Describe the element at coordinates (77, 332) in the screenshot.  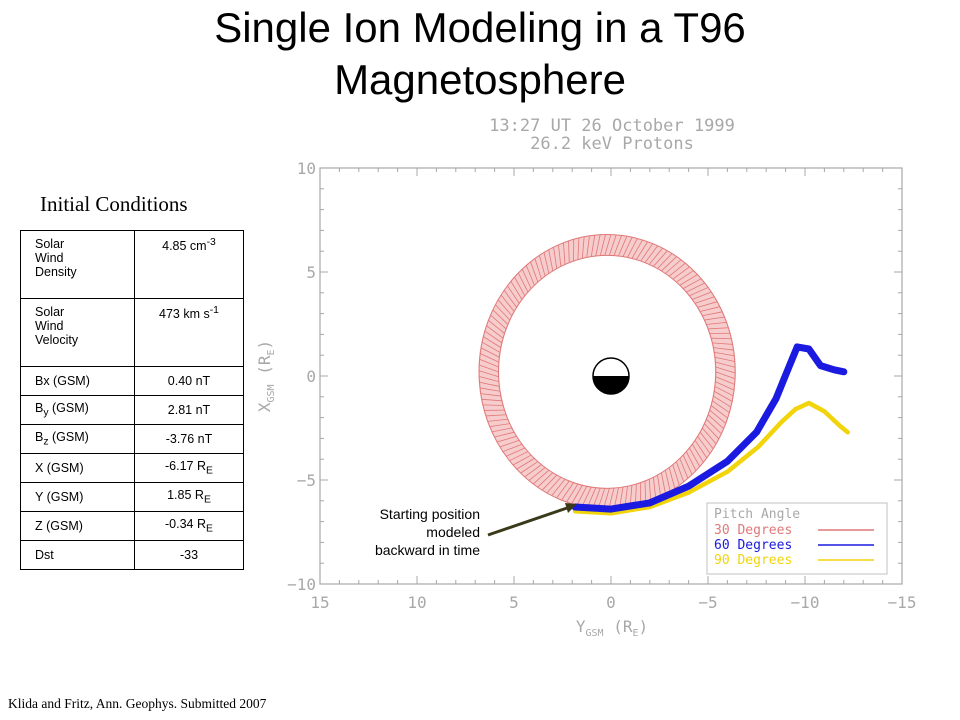
I see `label-solar-wind-velocity: Solar Wind Velocity` at that location.